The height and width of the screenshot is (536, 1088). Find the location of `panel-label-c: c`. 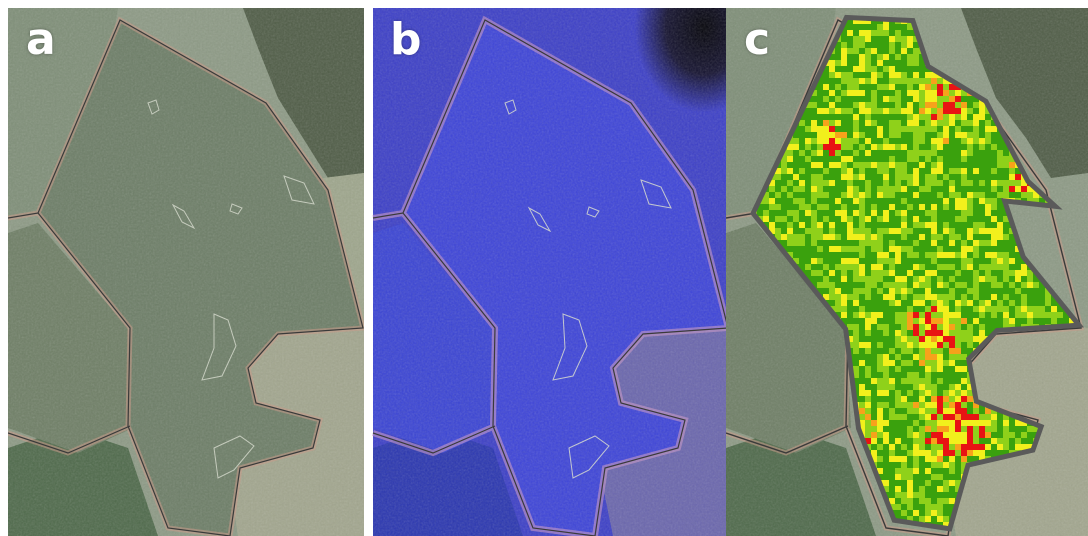

panel-label-c: c is located at coordinates (757, 39).